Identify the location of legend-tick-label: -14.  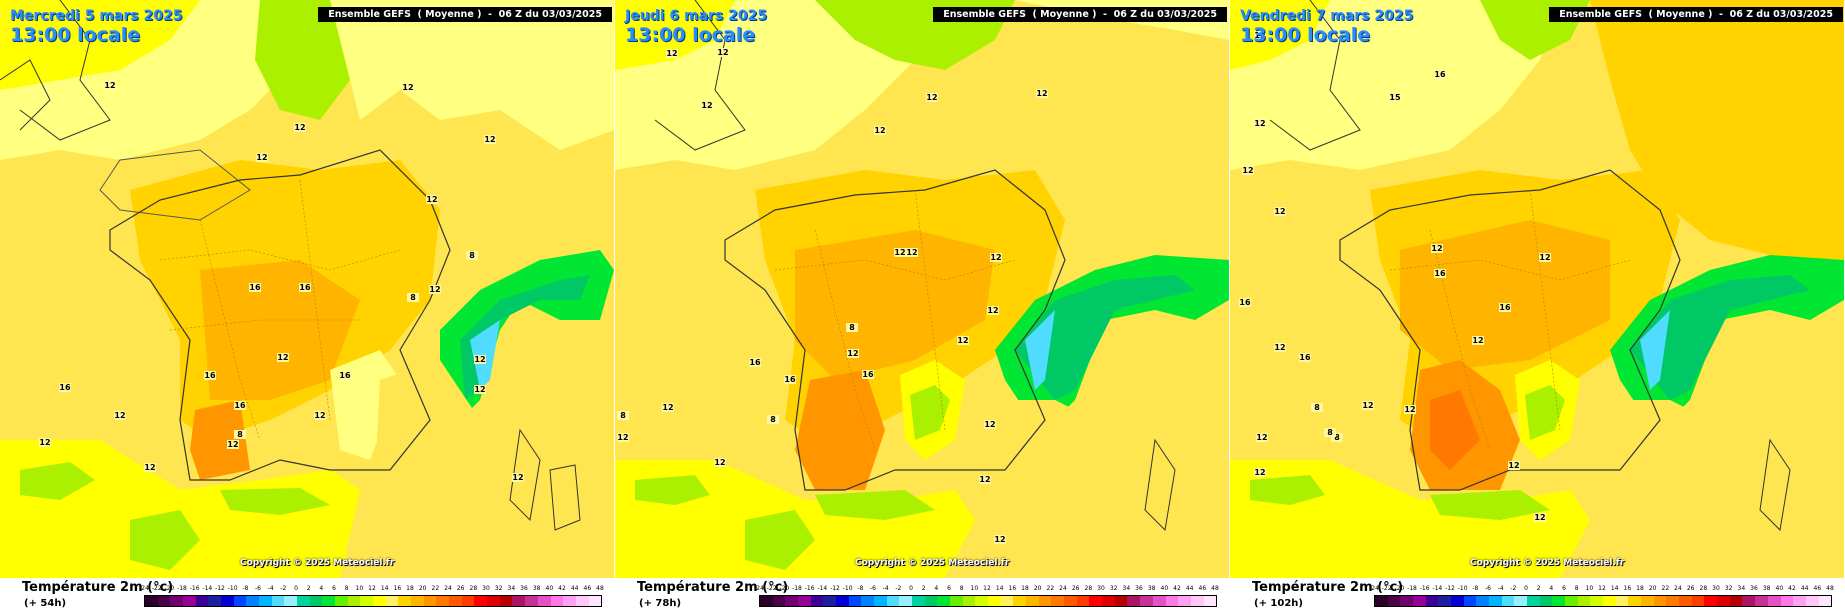
(822, 588).